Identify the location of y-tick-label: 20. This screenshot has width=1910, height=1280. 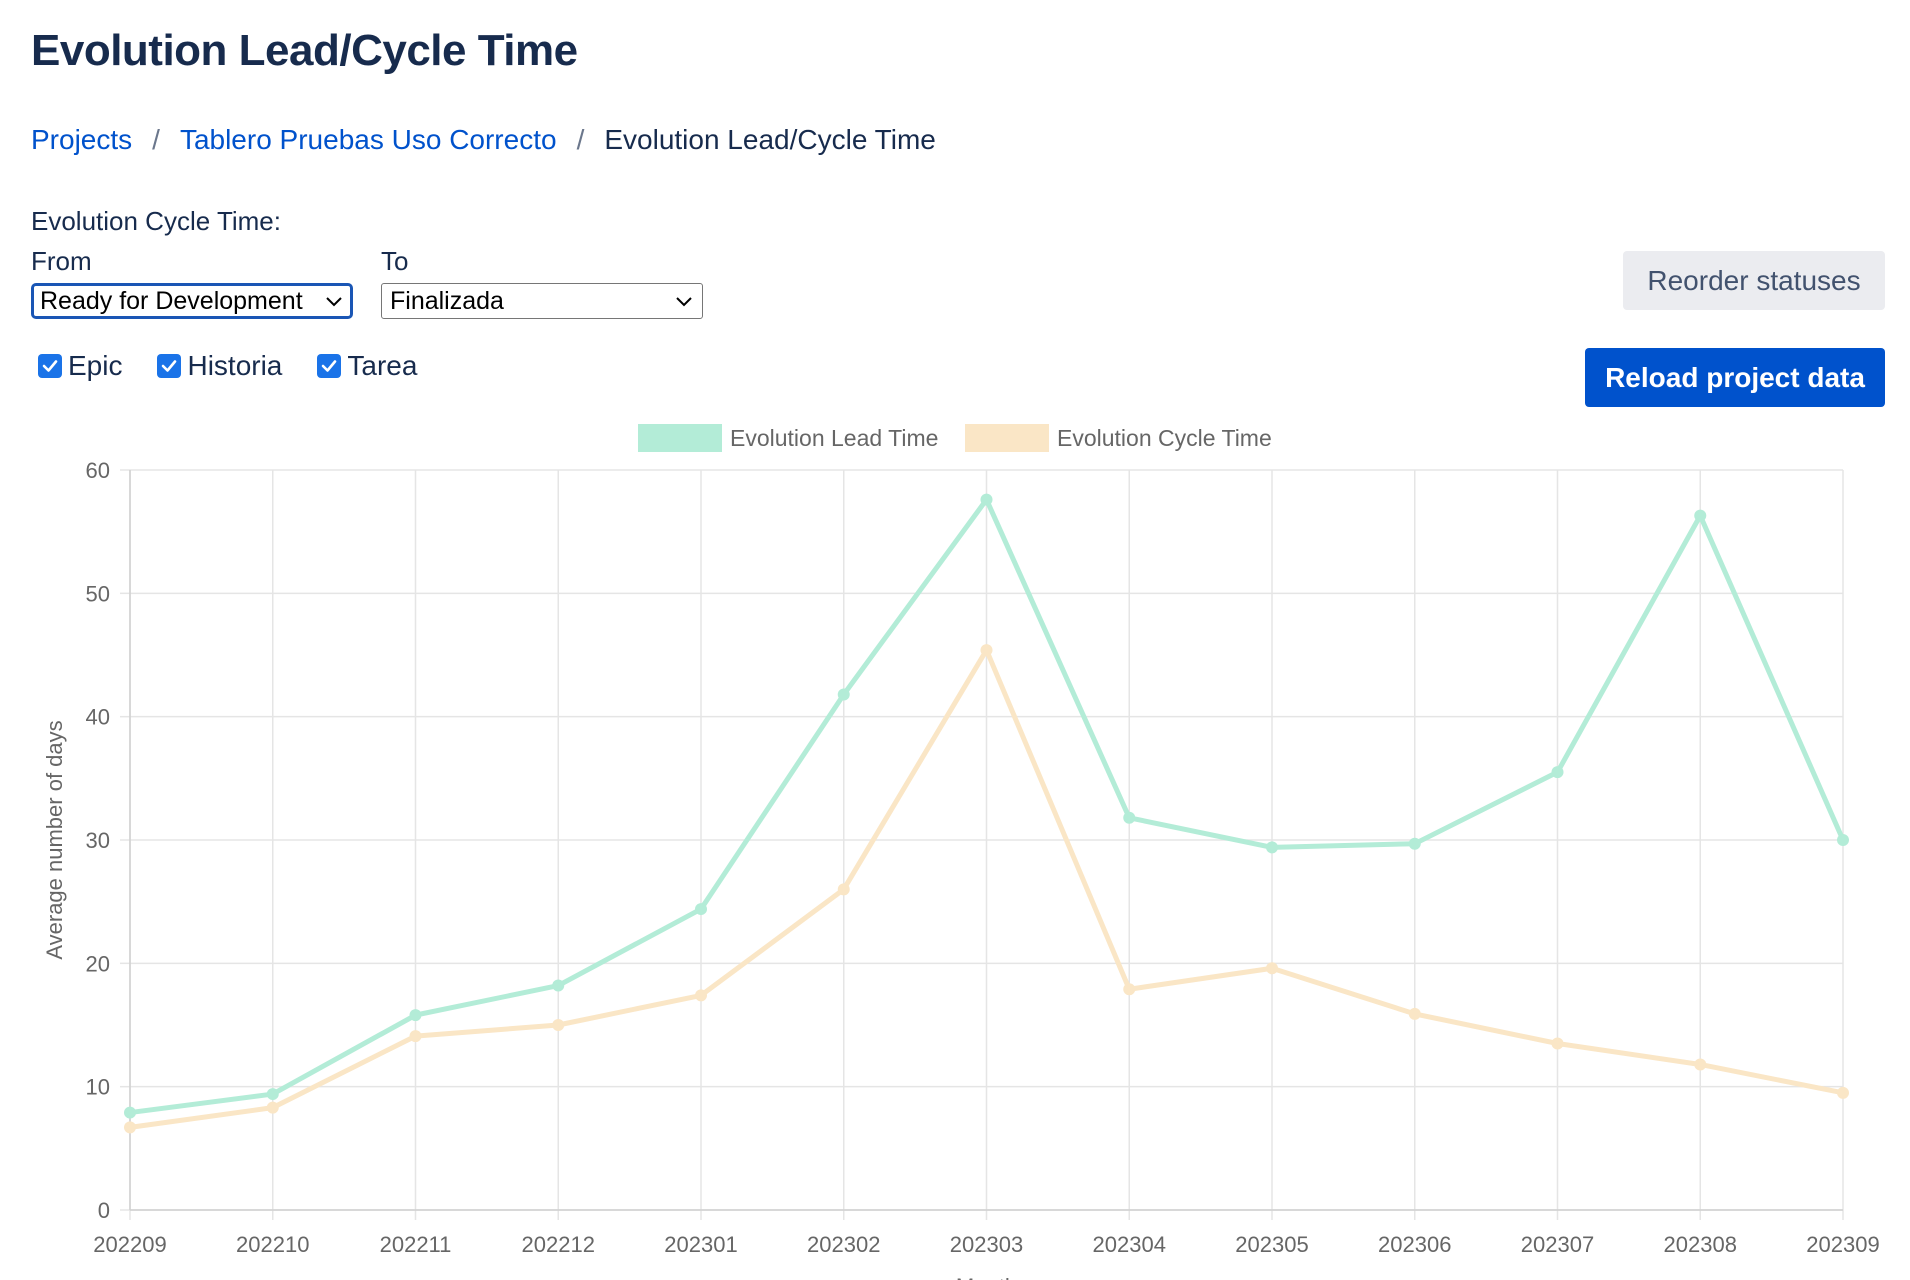
(98, 963).